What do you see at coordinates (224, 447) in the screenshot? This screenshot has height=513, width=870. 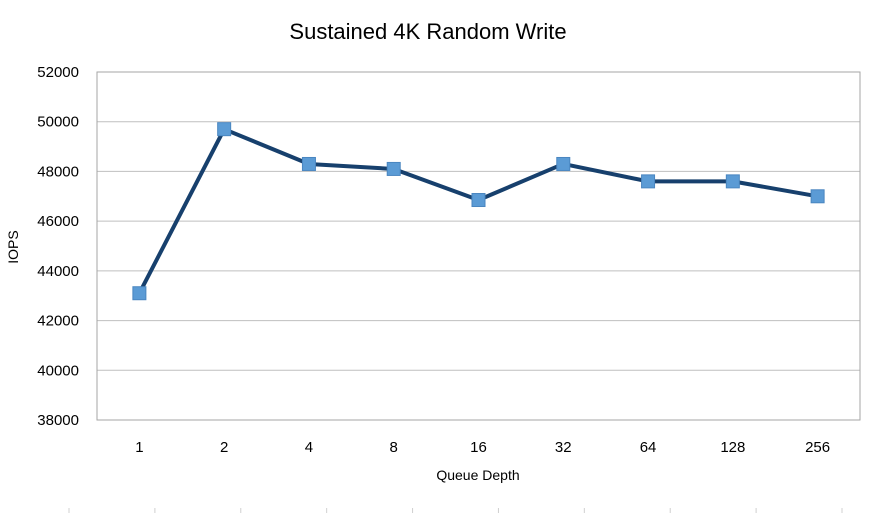 I see `x-tick-label: 2` at bounding box center [224, 447].